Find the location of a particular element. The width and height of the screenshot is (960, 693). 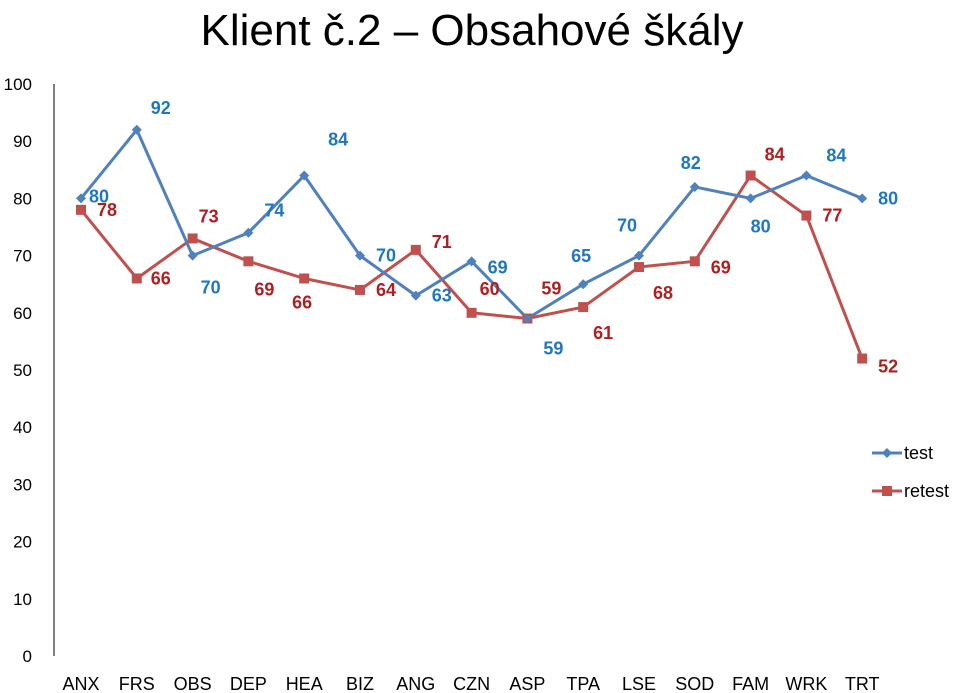

retest-data-label: 84 is located at coordinates (775, 155).